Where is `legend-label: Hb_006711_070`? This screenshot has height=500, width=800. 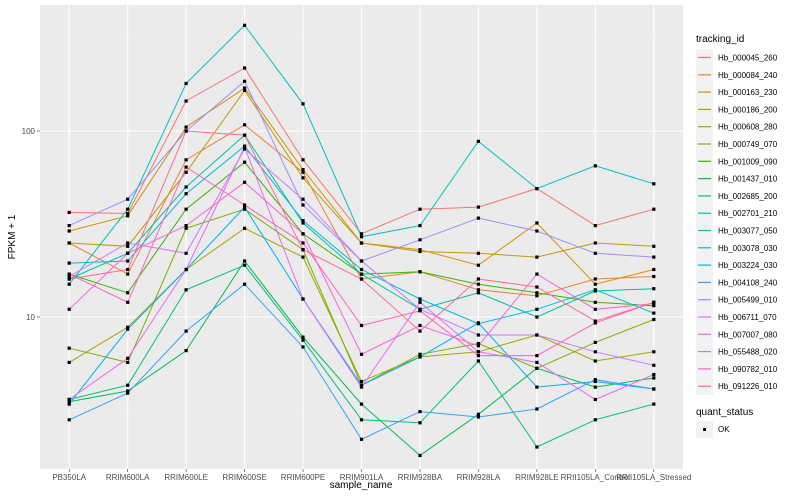 legend-label: Hb_006711_070 is located at coordinates (747, 317).